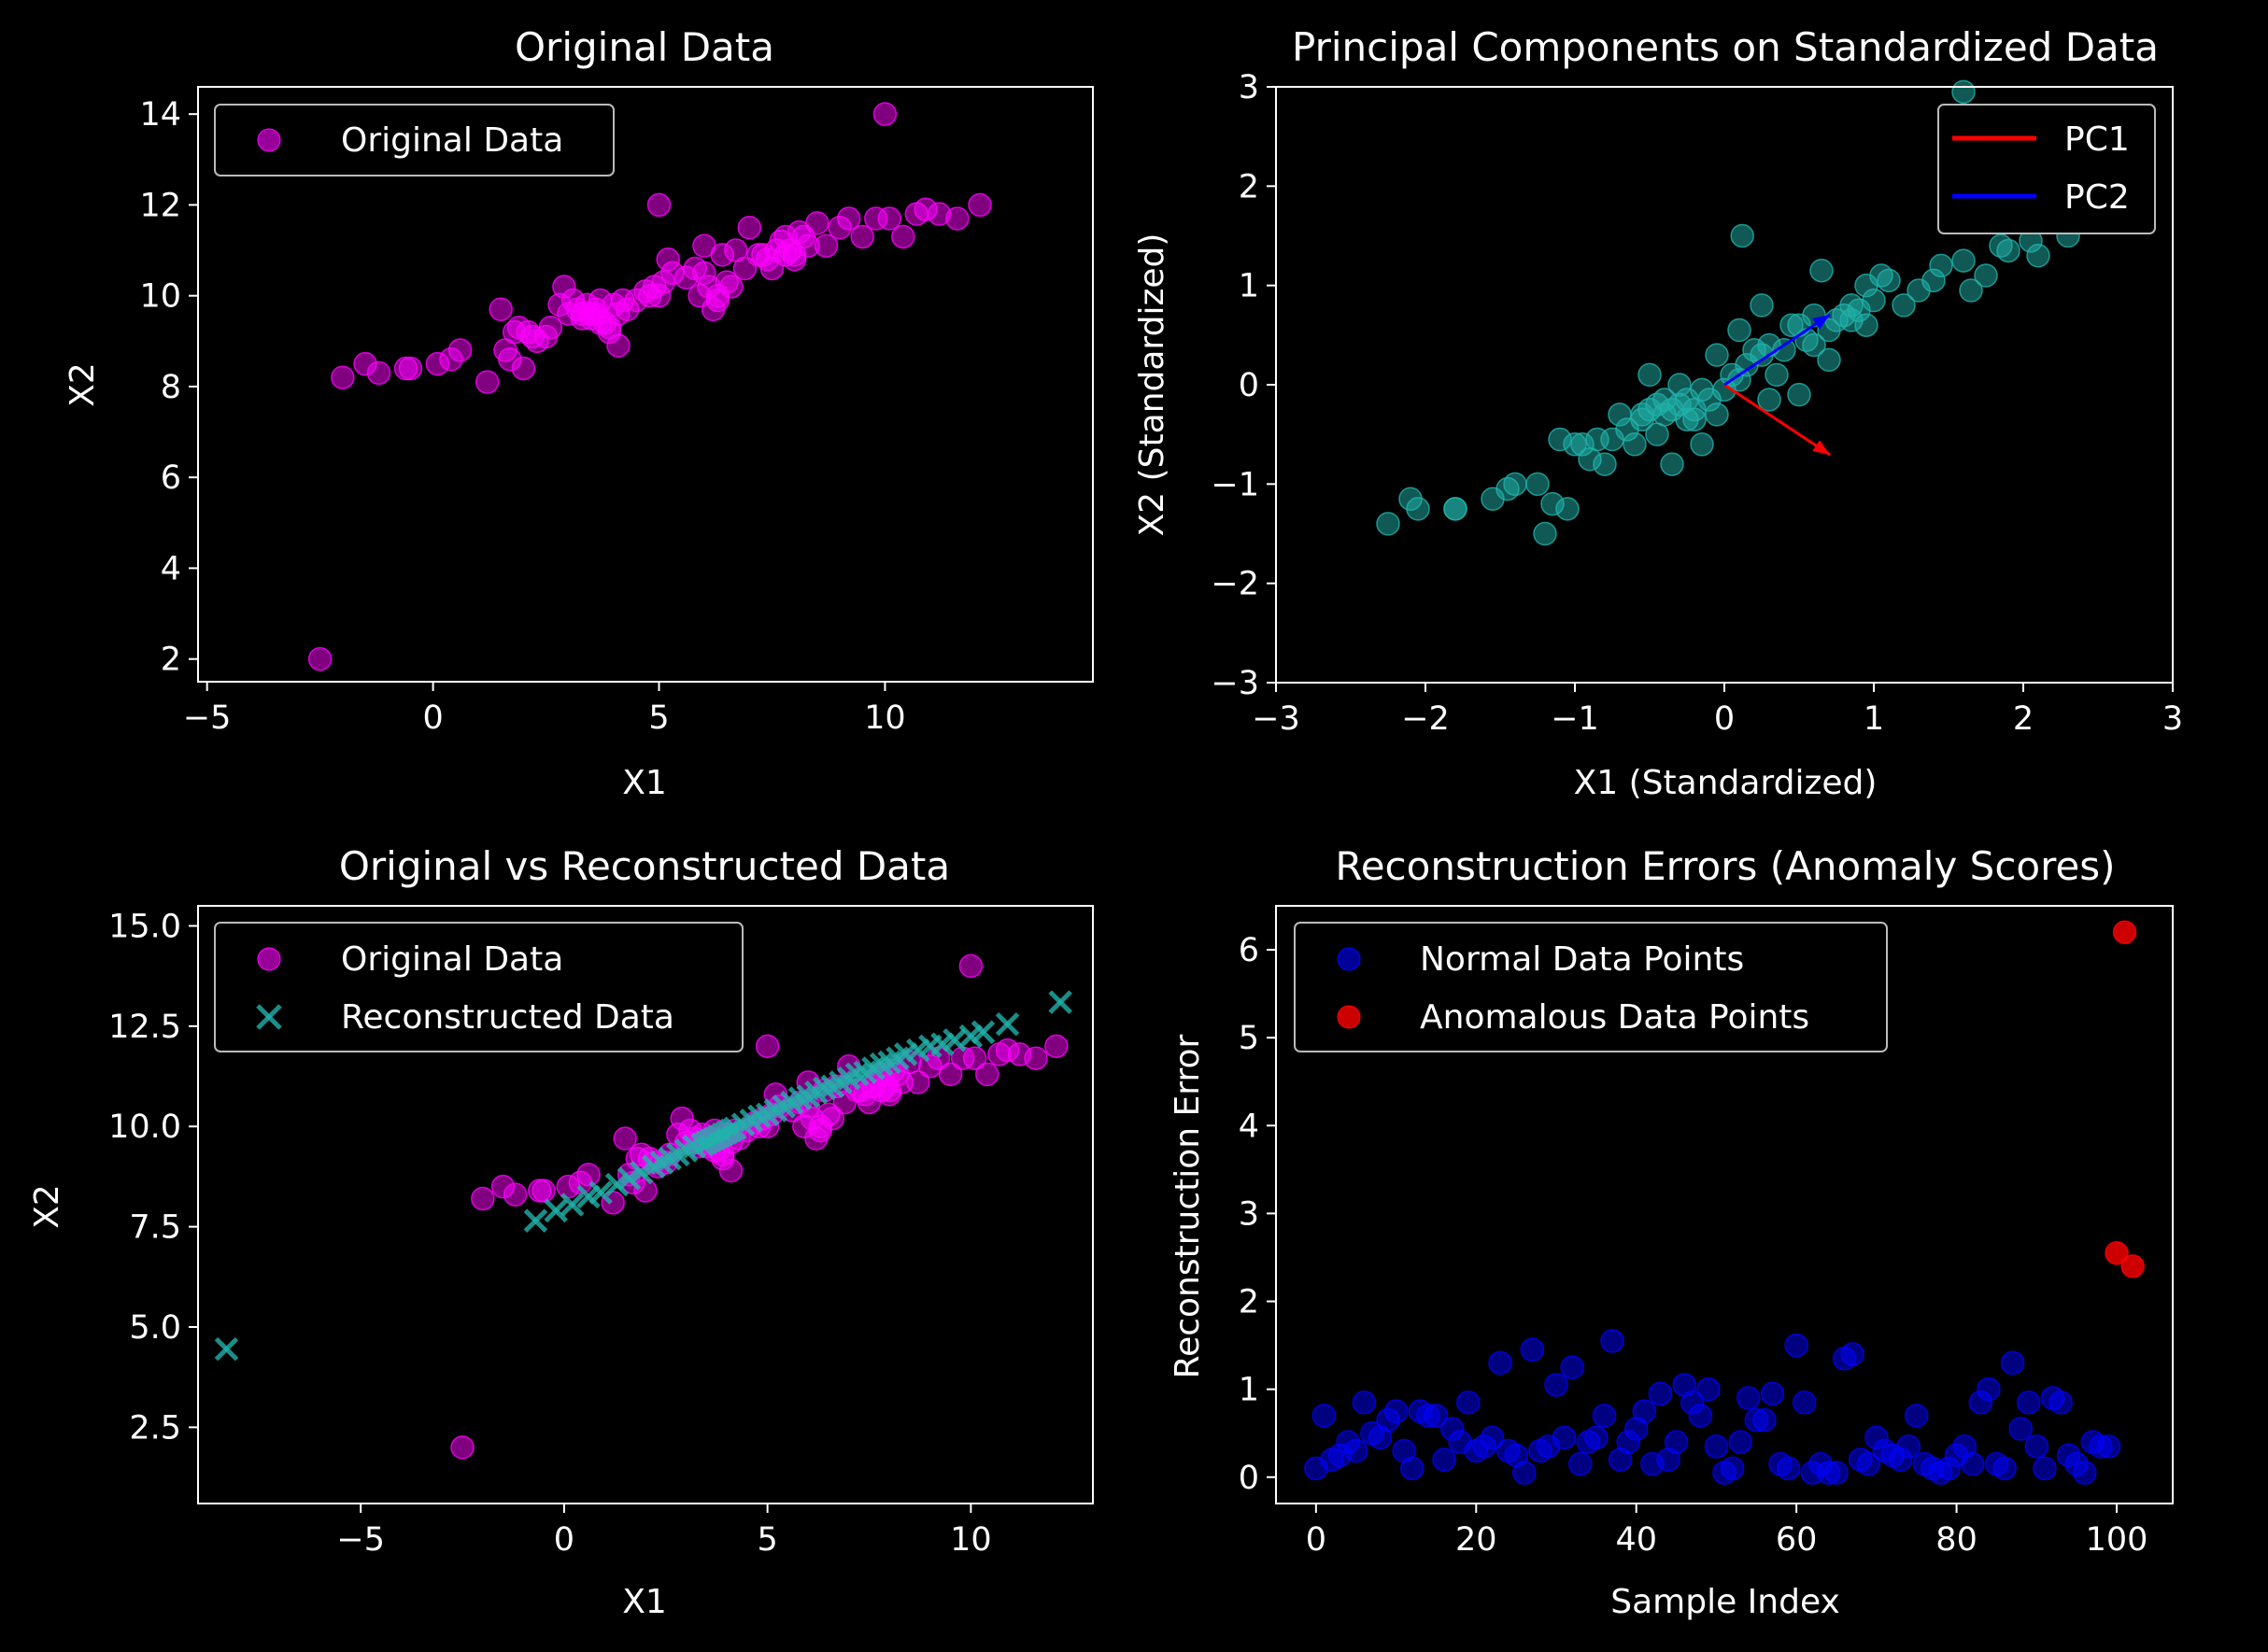  I want to click on y-tick-label: 6, so click(171, 478).